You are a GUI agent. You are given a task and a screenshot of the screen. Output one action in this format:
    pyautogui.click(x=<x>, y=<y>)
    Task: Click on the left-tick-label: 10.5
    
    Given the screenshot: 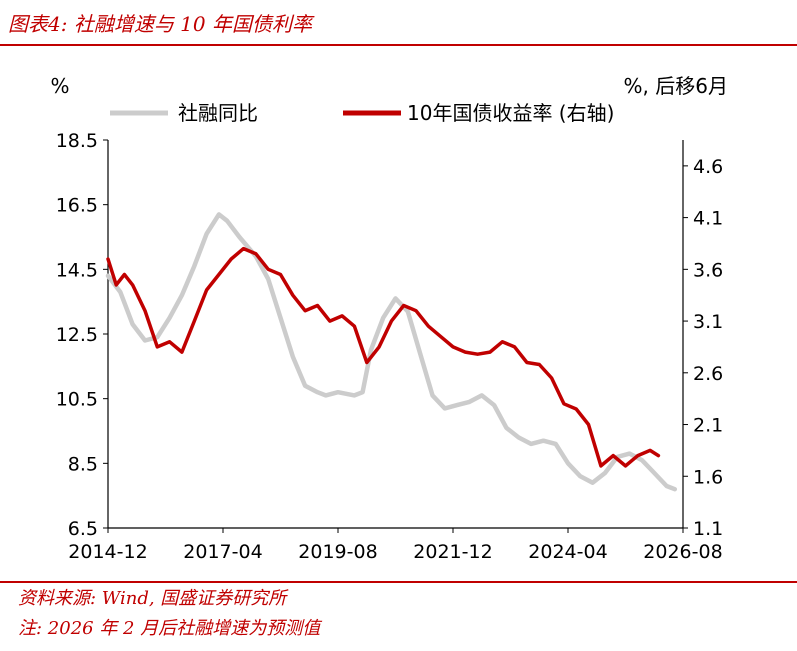 What is the action you would take?
    pyautogui.click(x=77, y=400)
    